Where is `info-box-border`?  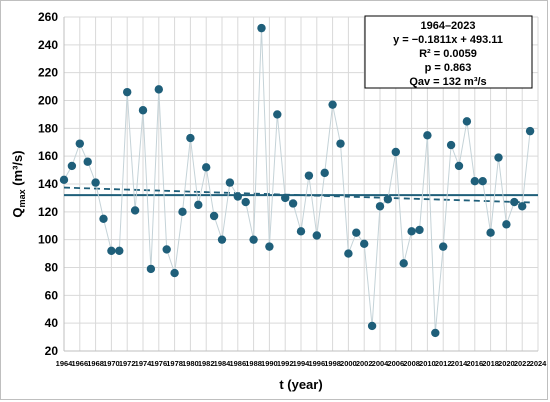
info-box-border is located at coordinates (448, 52).